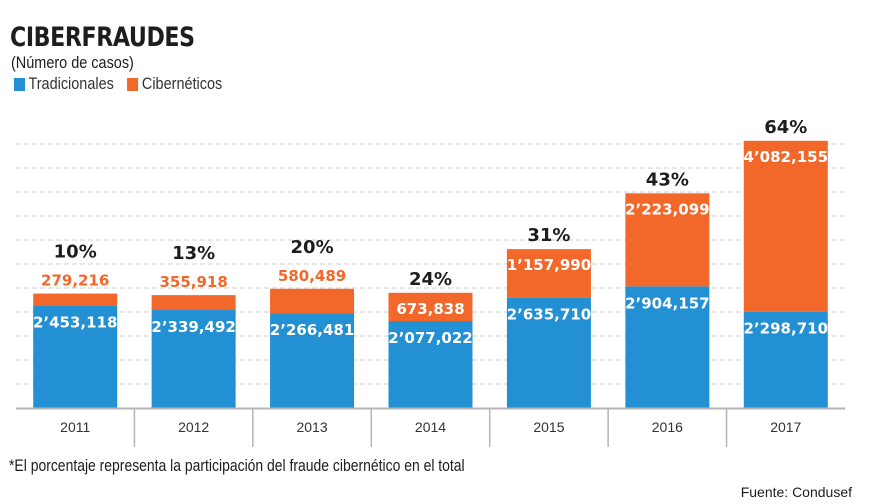 Image resolution: width=873 pixels, height=504 pixels. I want to click on x-tick-label-2011: 2011, so click(75, 427).